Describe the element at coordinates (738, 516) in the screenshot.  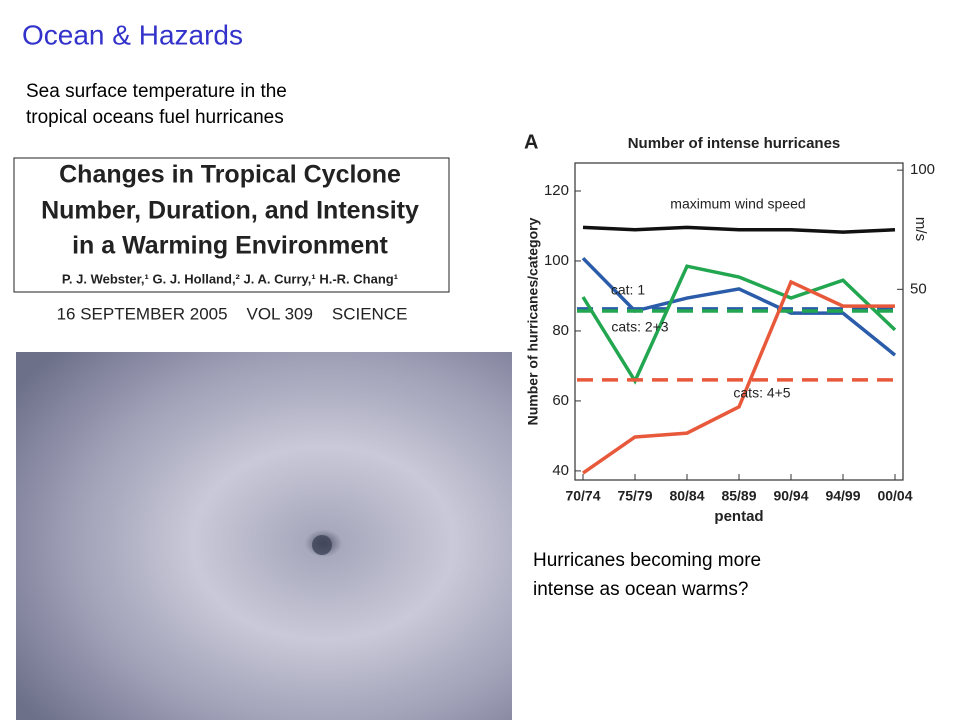
I see `x-axis-label: pentad` at that location.